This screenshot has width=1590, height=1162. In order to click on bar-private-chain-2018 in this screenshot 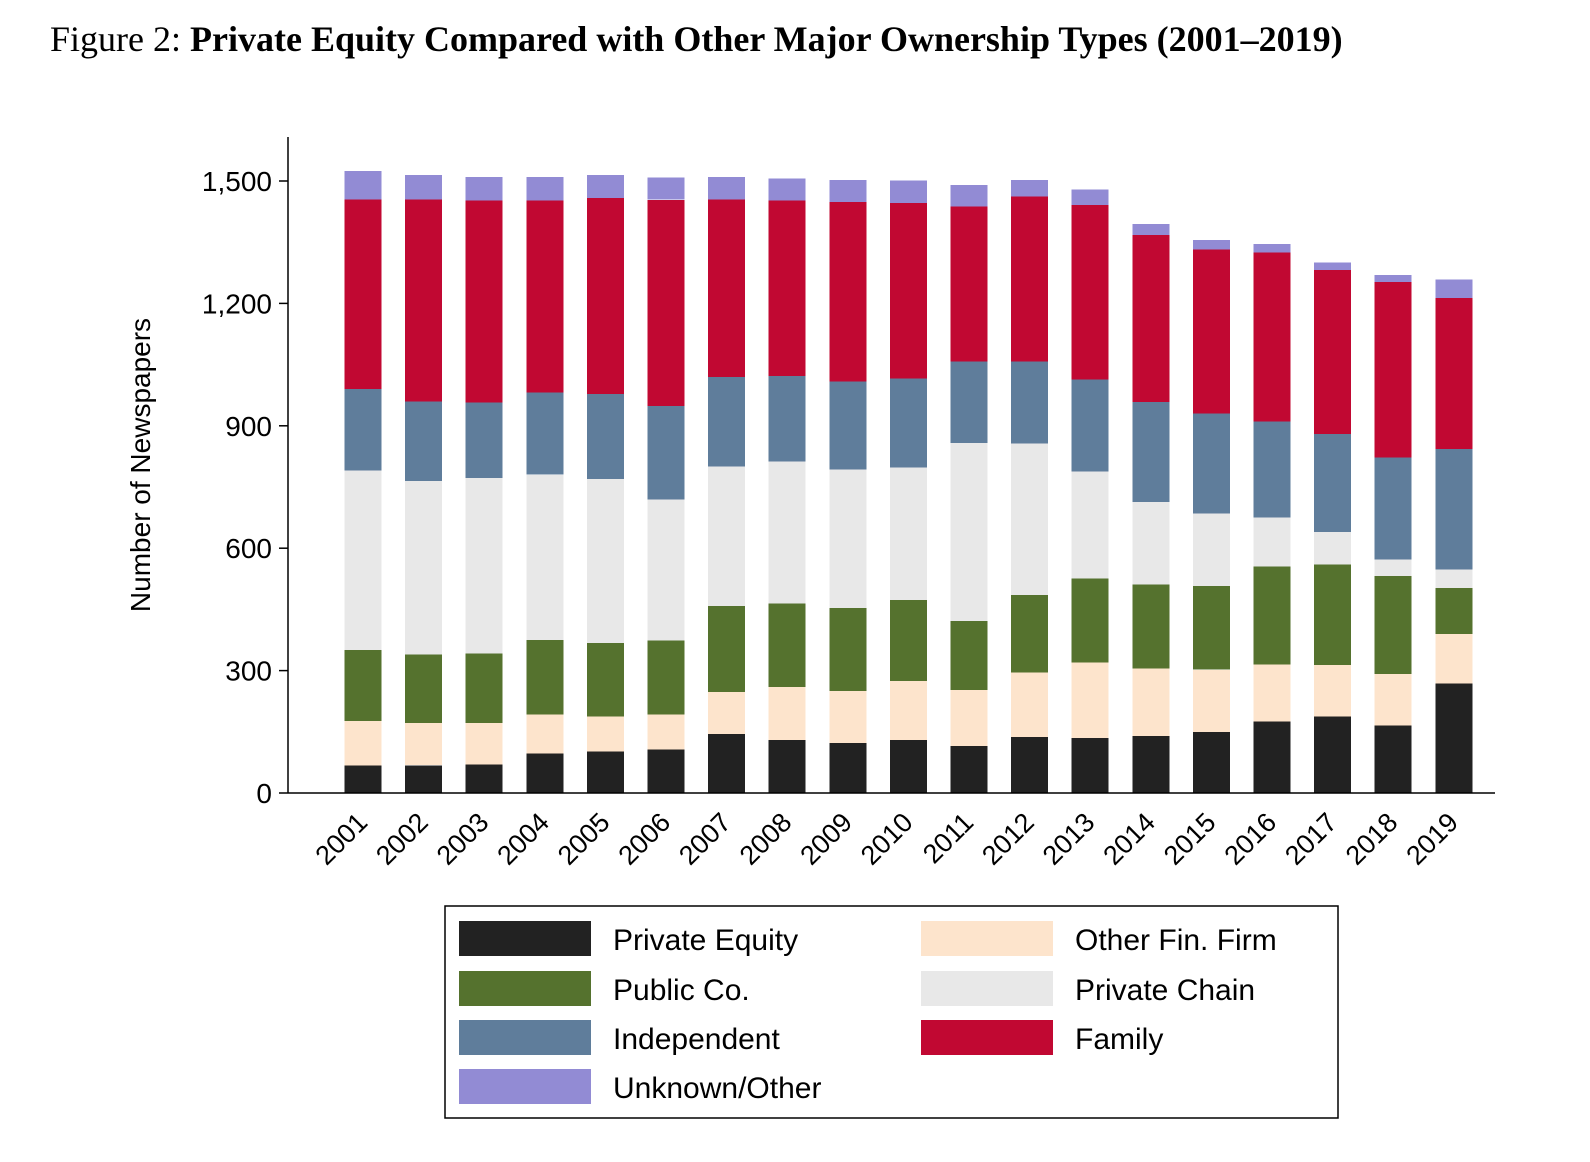, I will do `click(1393, 567)`.